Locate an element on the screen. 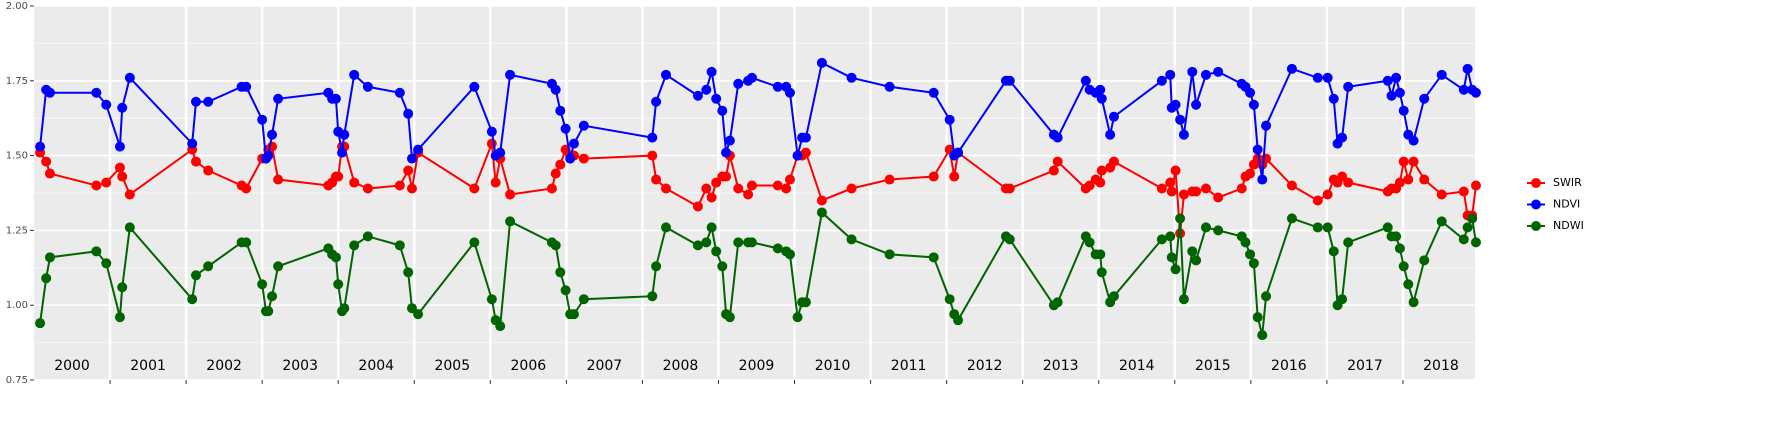 The height and width of the screenshot is (446, 1773). year-label: 2013 is located at coordinates (1061, 366).